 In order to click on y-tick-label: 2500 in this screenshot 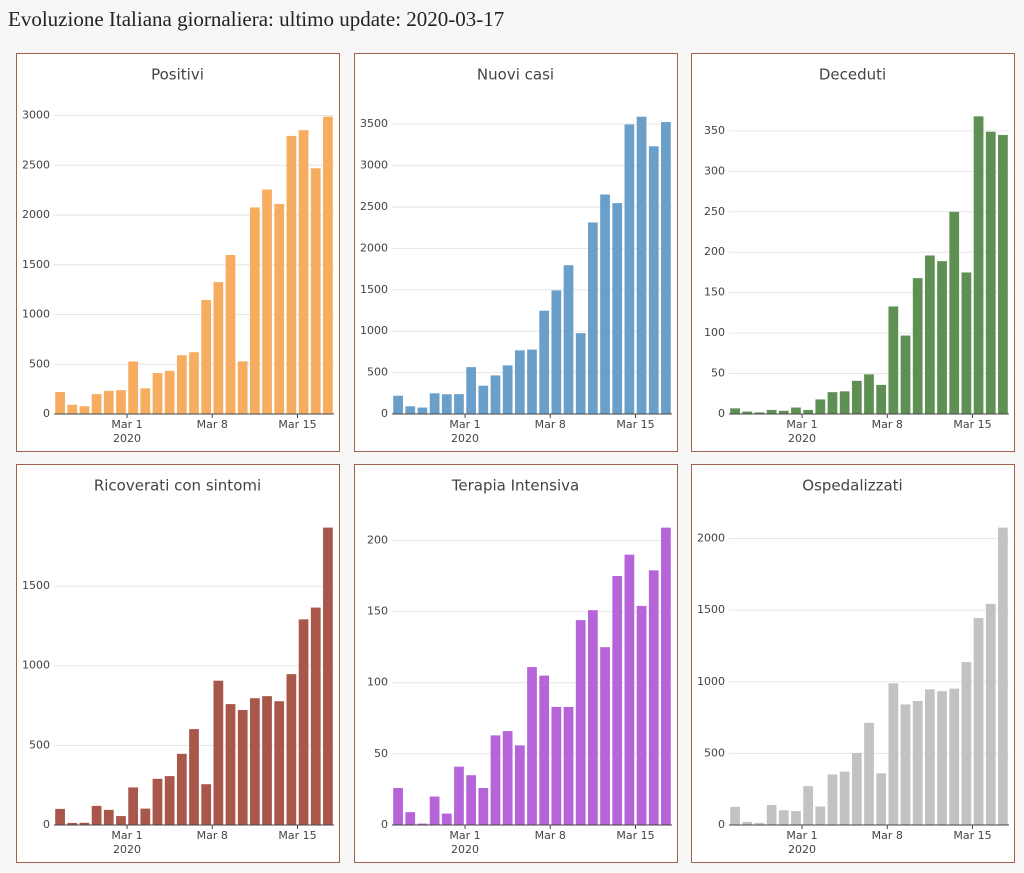, I will do `click(374, 206)`.